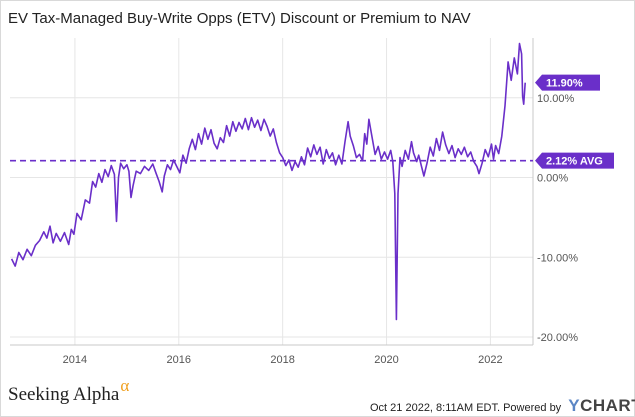 Image resolution: width=635 pixels, height=417 pixels. What do you see at coordinates (556, 99) in the screenshot?
I see `y-tick-label: 10.00%` at bounding box center [556, 99].